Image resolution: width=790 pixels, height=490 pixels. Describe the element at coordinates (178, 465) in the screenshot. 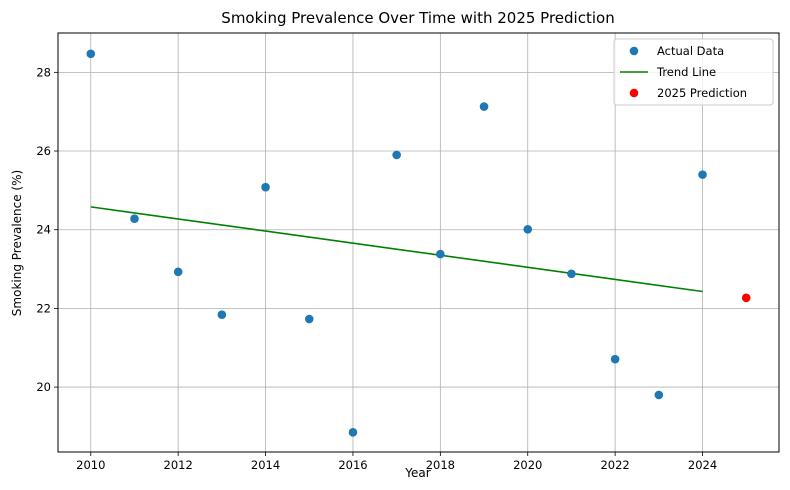

I see `x-tick-label: 2012` at that location.